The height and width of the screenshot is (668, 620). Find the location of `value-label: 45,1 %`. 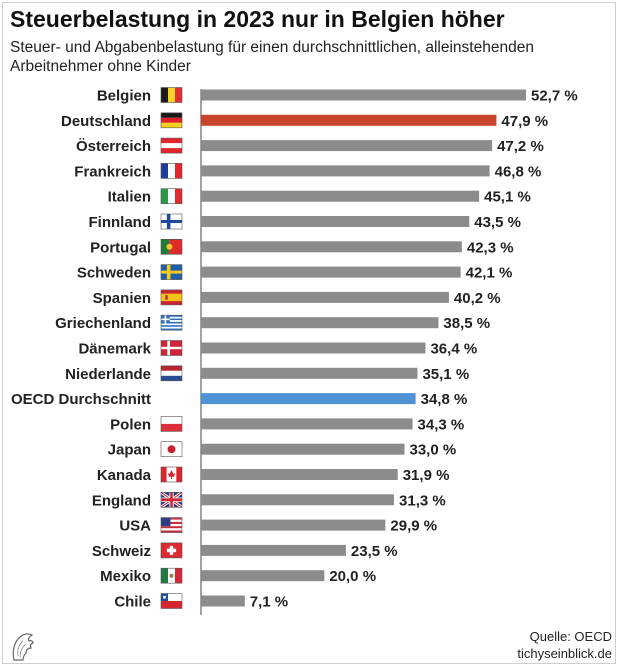

value-label: 45,1 % is located at coordinates (507, 197).